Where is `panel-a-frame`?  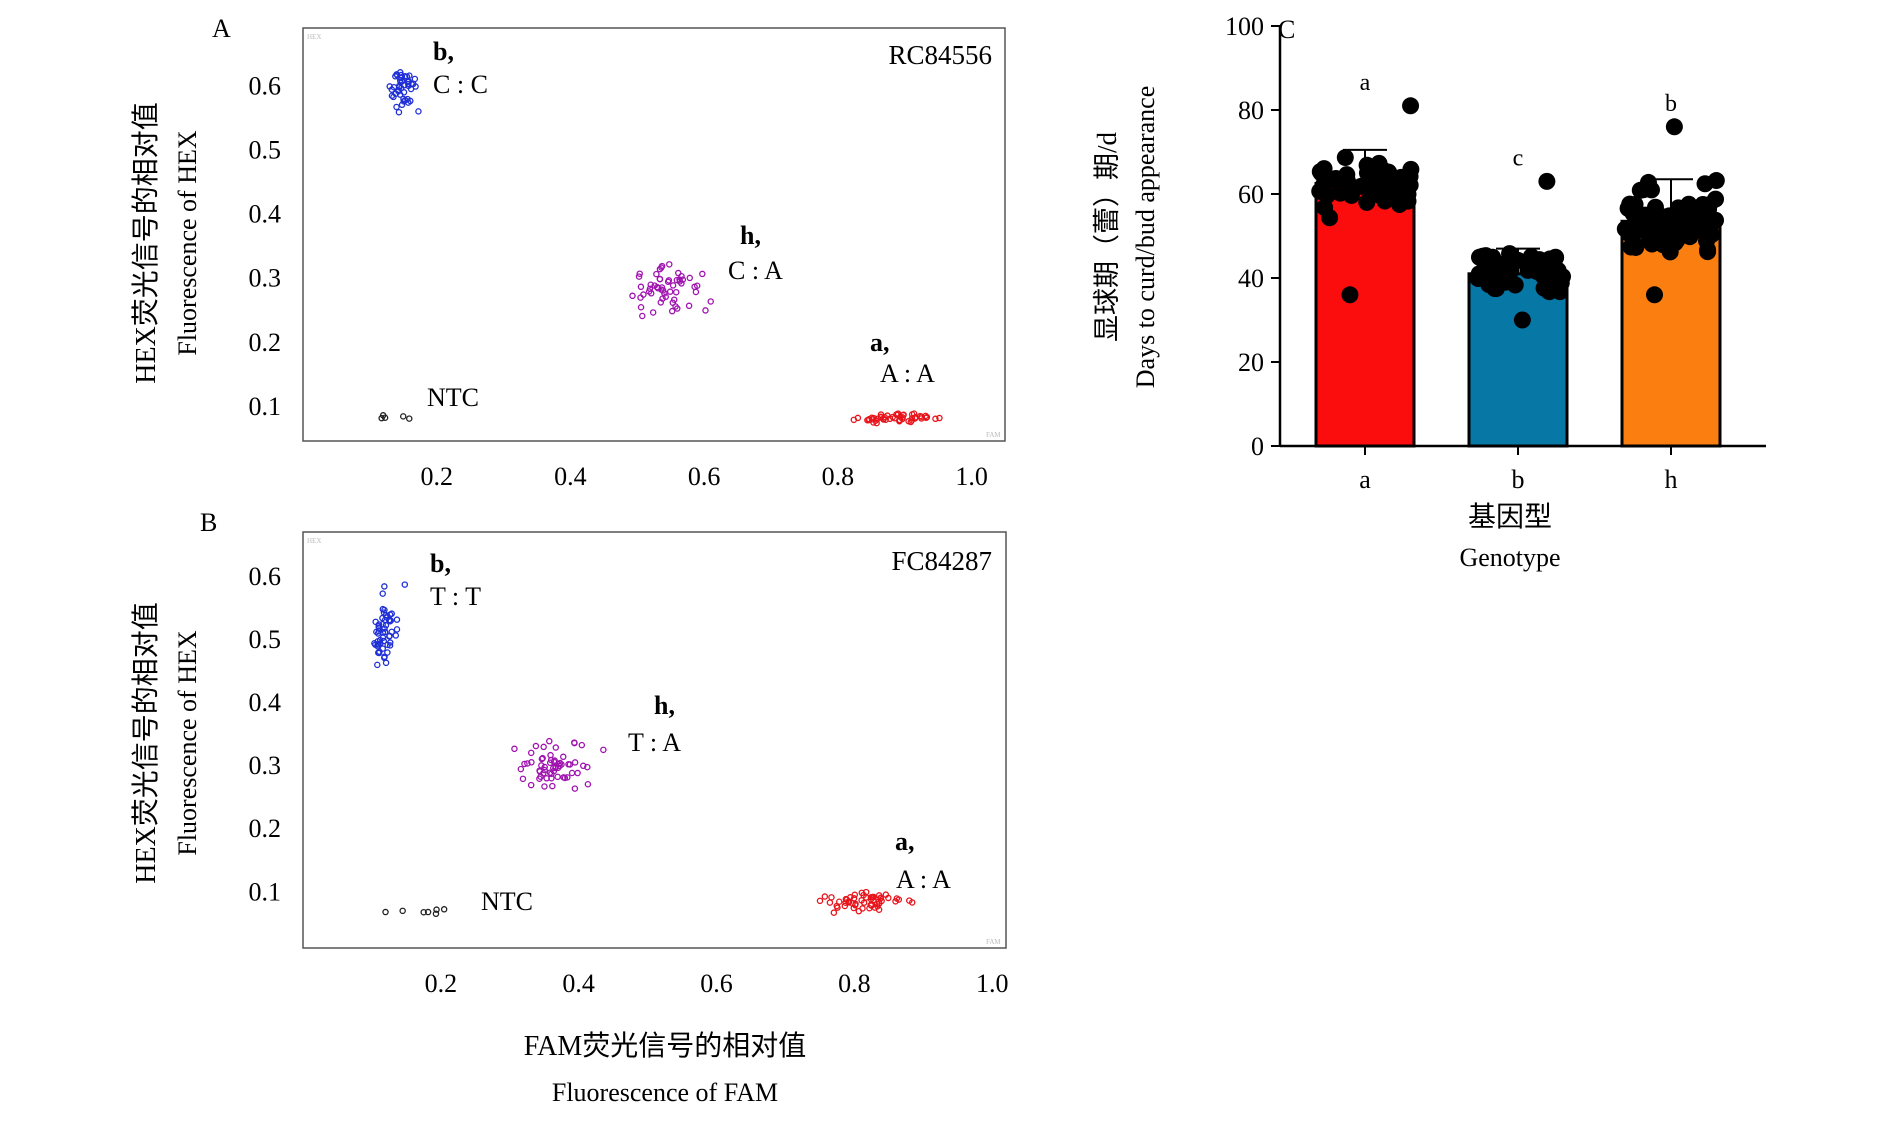
panel-a-frame is located at coordinates (654, 234).